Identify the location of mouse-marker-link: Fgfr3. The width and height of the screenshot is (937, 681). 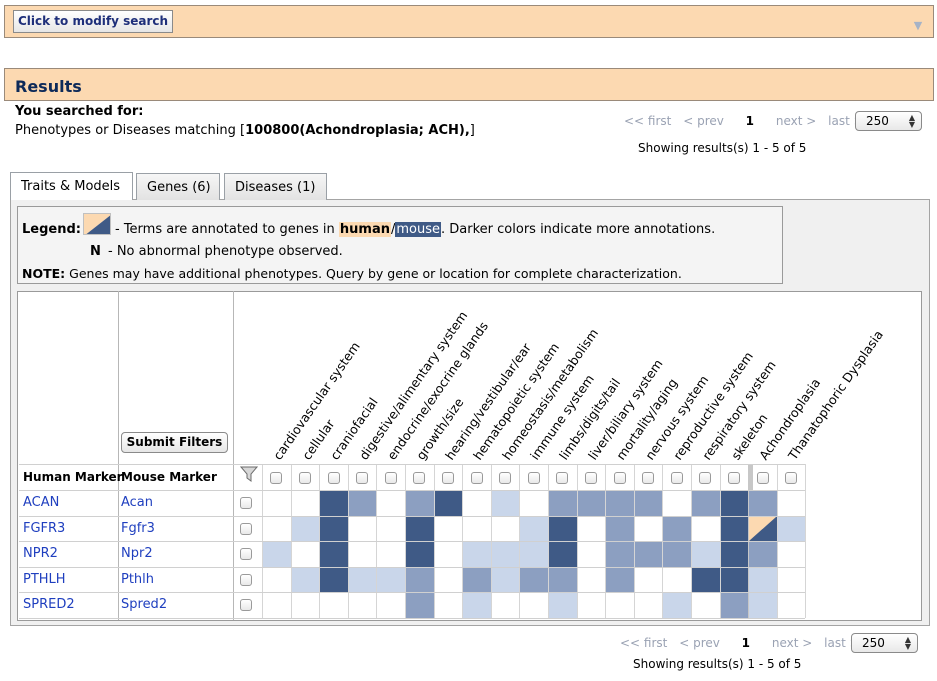
(138, 528).